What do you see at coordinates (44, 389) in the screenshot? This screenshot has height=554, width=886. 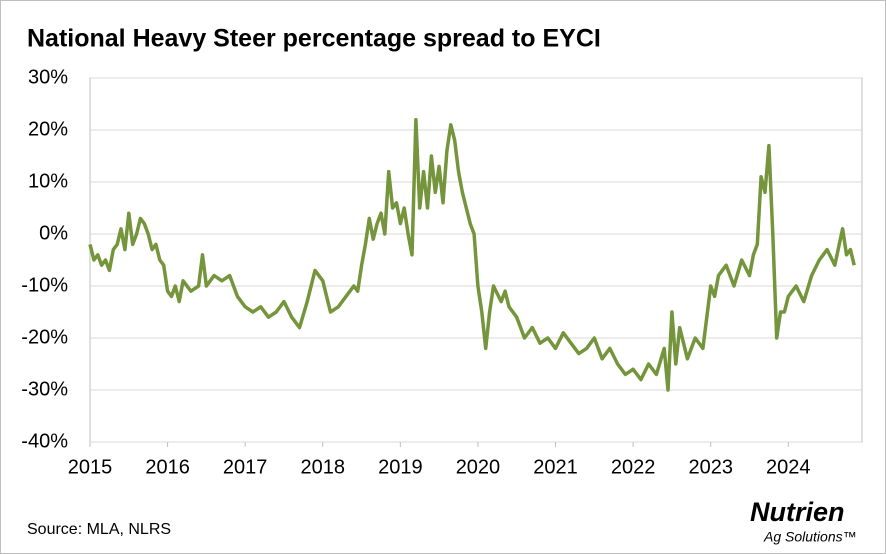 I see `y-tick-label: -30%` at bounding box center [44, 389].